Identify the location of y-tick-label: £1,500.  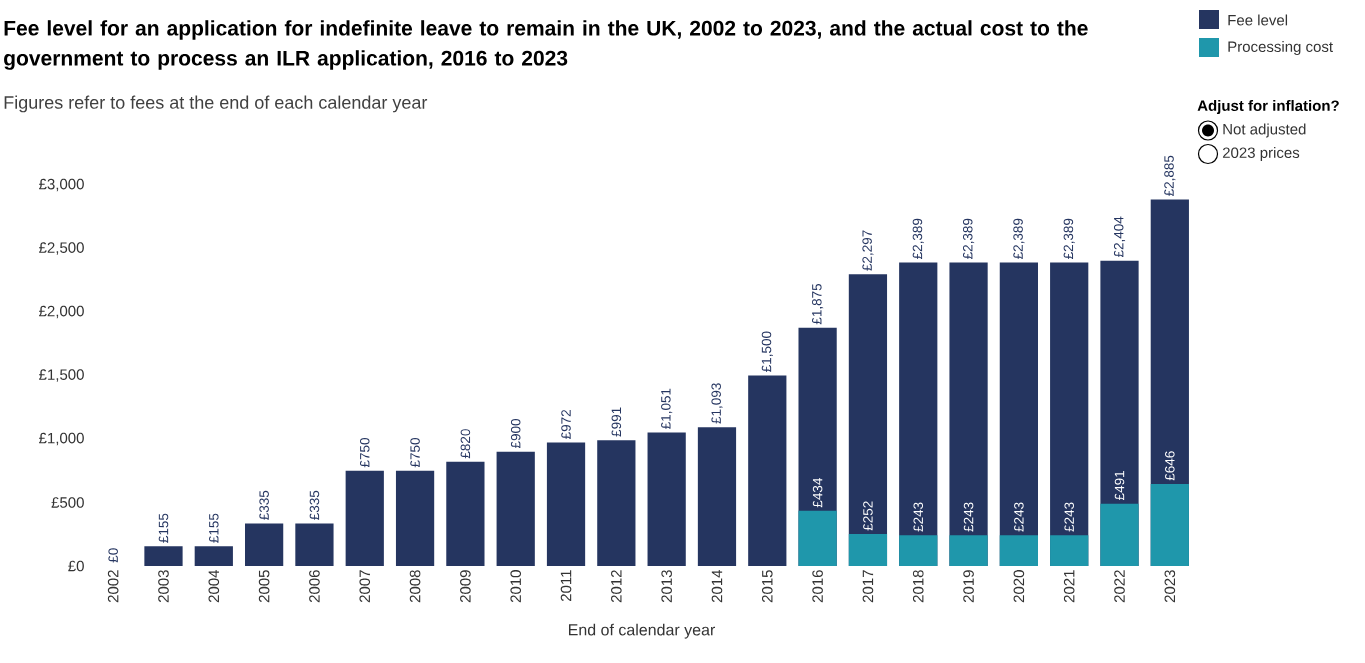
(61, 375).